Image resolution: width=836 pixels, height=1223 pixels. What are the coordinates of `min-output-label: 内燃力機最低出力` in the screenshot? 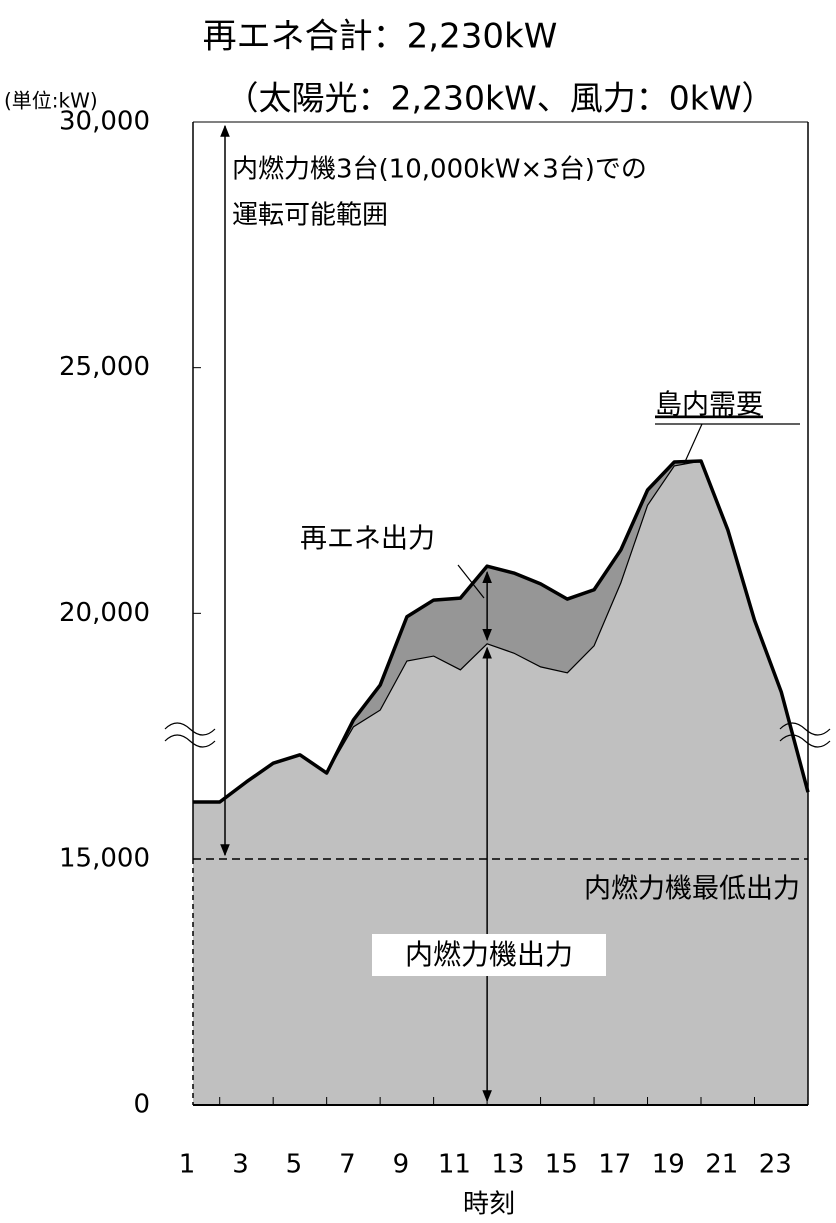 It's located at (692, 889).